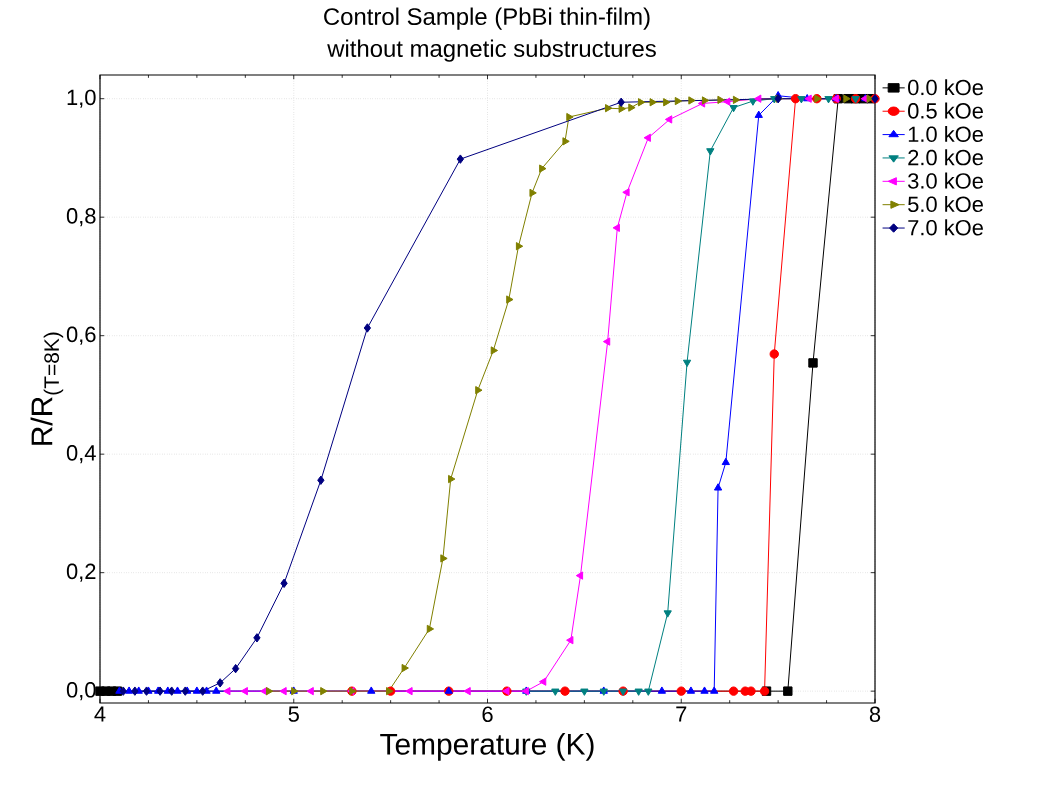  What do you see at coordinates (487, 18) in the screenshot?
I see `chart-title: Control Sample (PbBi thin-film)` at bounding box center [487, 18].